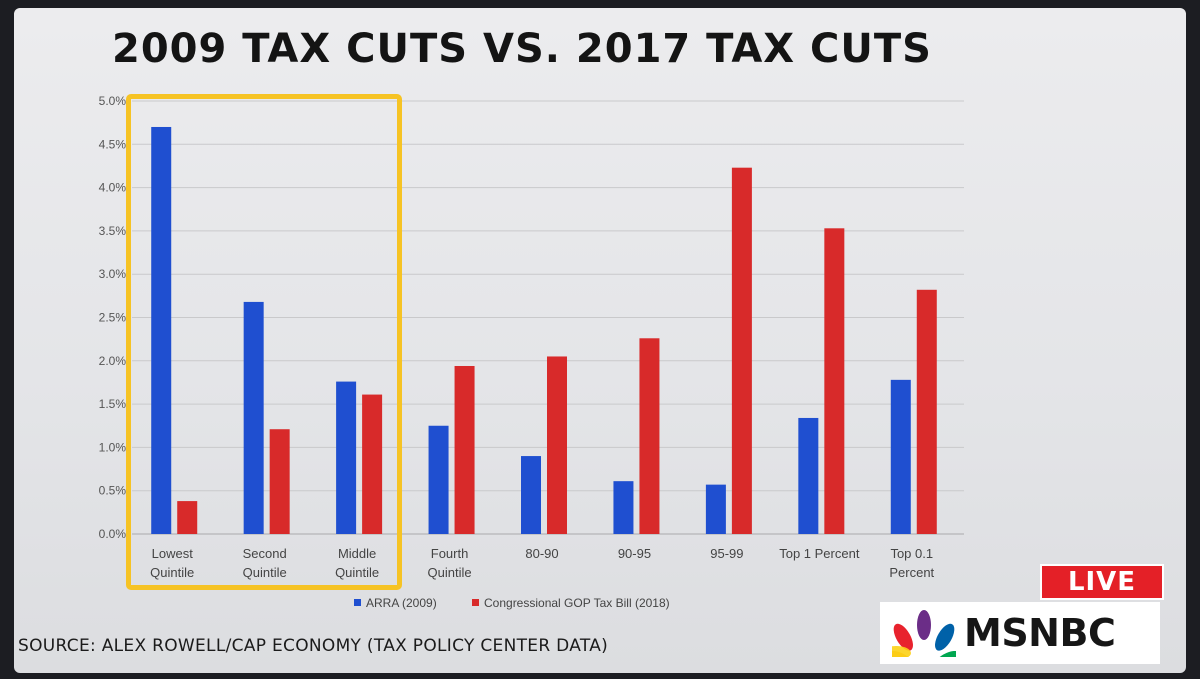 The height and width of the screenshot is (679, 1200). I want to click on y-tick-label: 3.5%, so click(113, 231).